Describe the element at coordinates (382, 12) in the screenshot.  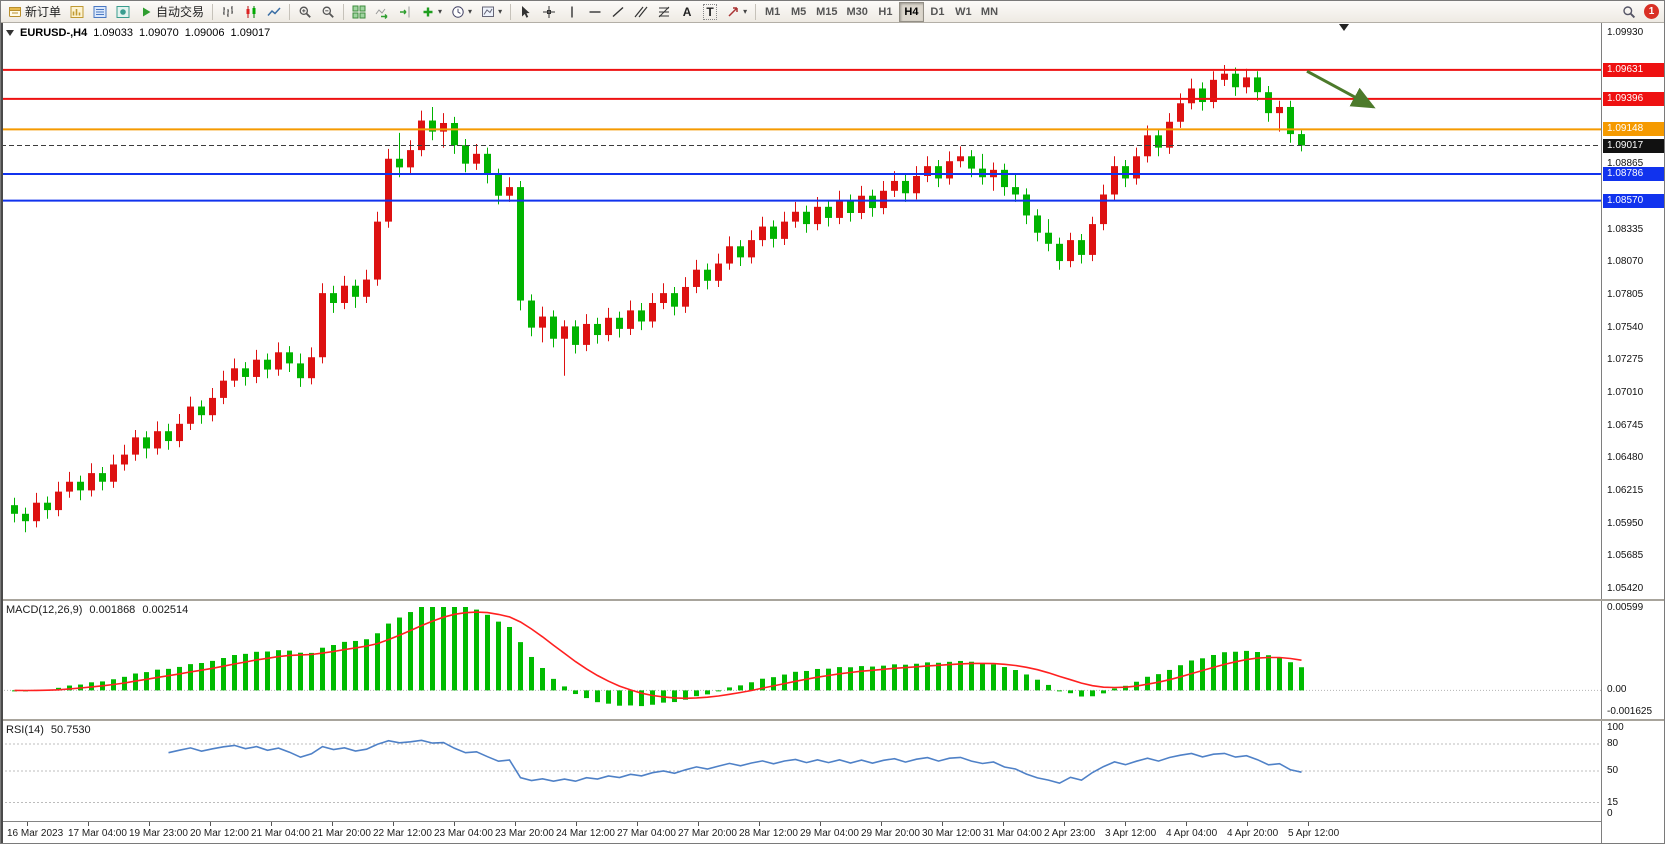
I see `auto-scroll-button` at that location.